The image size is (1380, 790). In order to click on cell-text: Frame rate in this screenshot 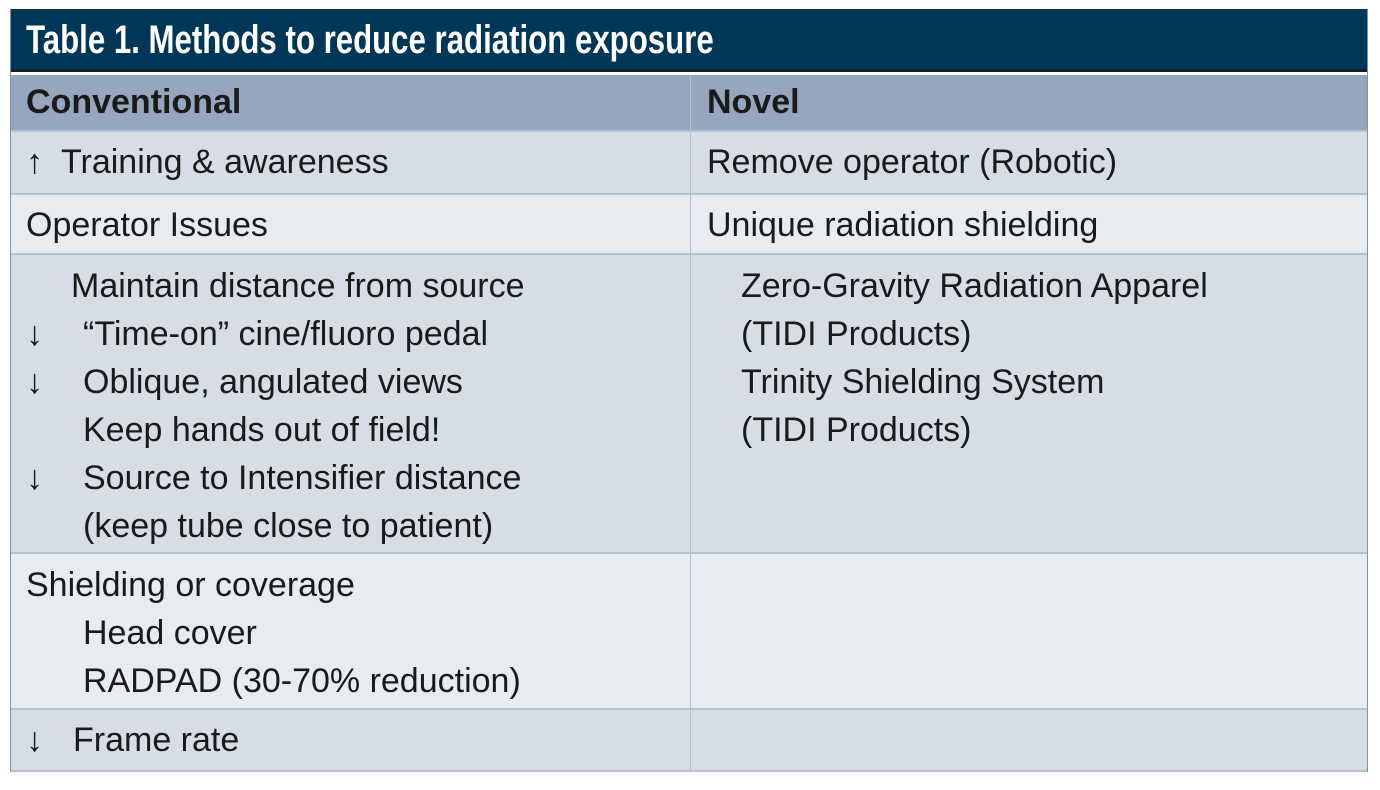, I will do `click(156, 740)`.